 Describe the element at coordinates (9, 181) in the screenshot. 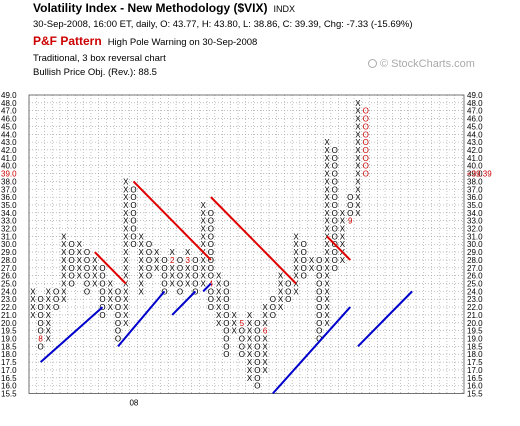

I see `y-tick-label-left: 38.0` at that location.